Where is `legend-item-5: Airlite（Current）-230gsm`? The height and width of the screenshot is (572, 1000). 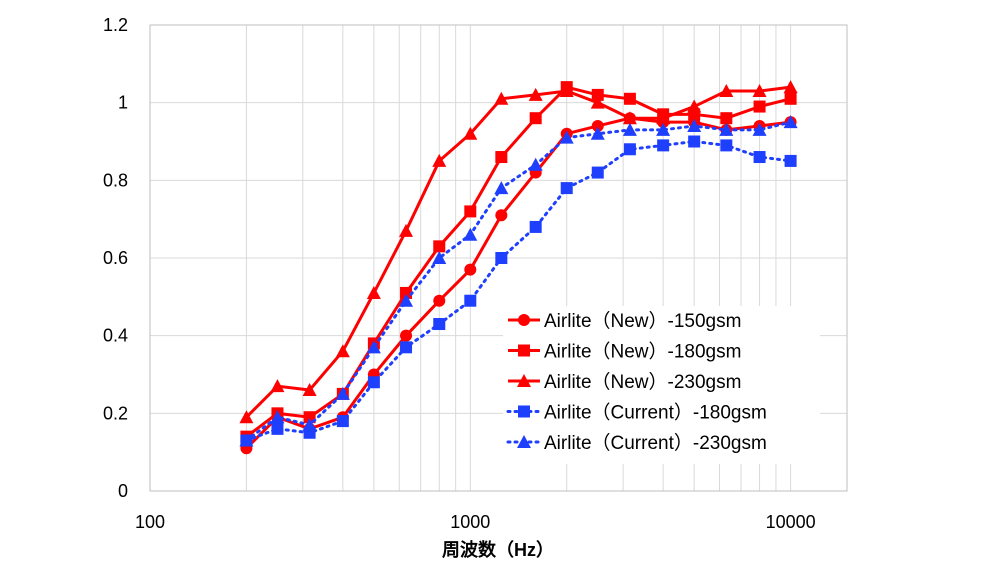
legend-item-5: Airlite（Current）-230gsm is located at coordinates (636, 443).